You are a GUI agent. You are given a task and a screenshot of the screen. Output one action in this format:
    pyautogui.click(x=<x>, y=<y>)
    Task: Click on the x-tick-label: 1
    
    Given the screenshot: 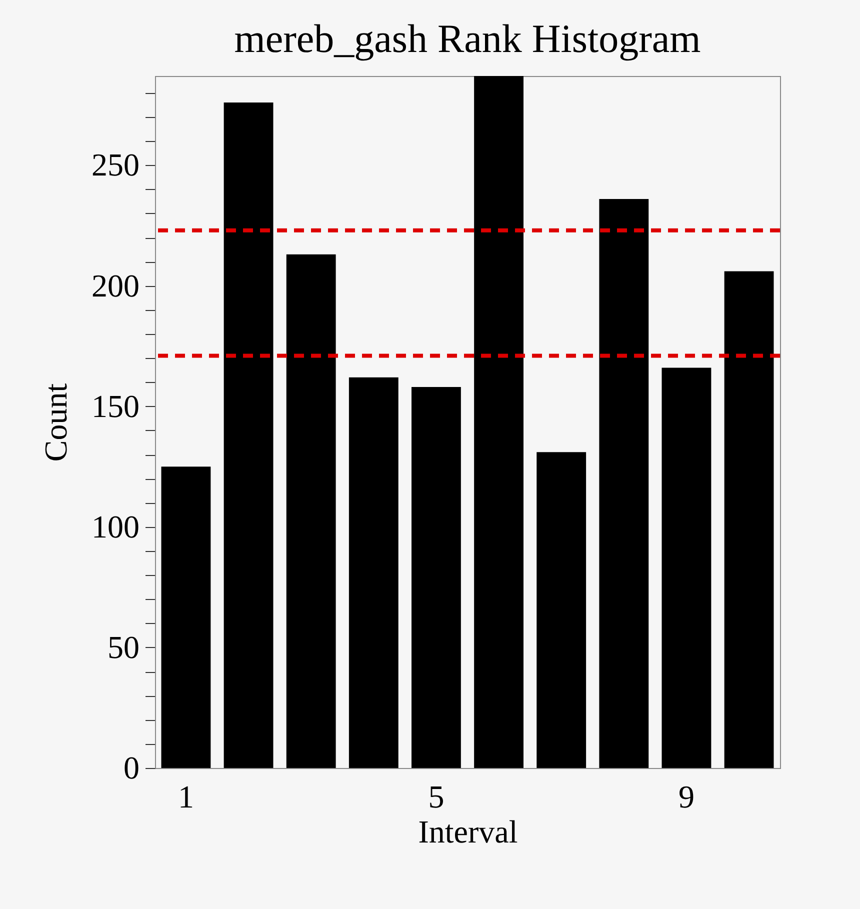 What is the action you would take?
    pyautogui.click(x=186, y=796)
    